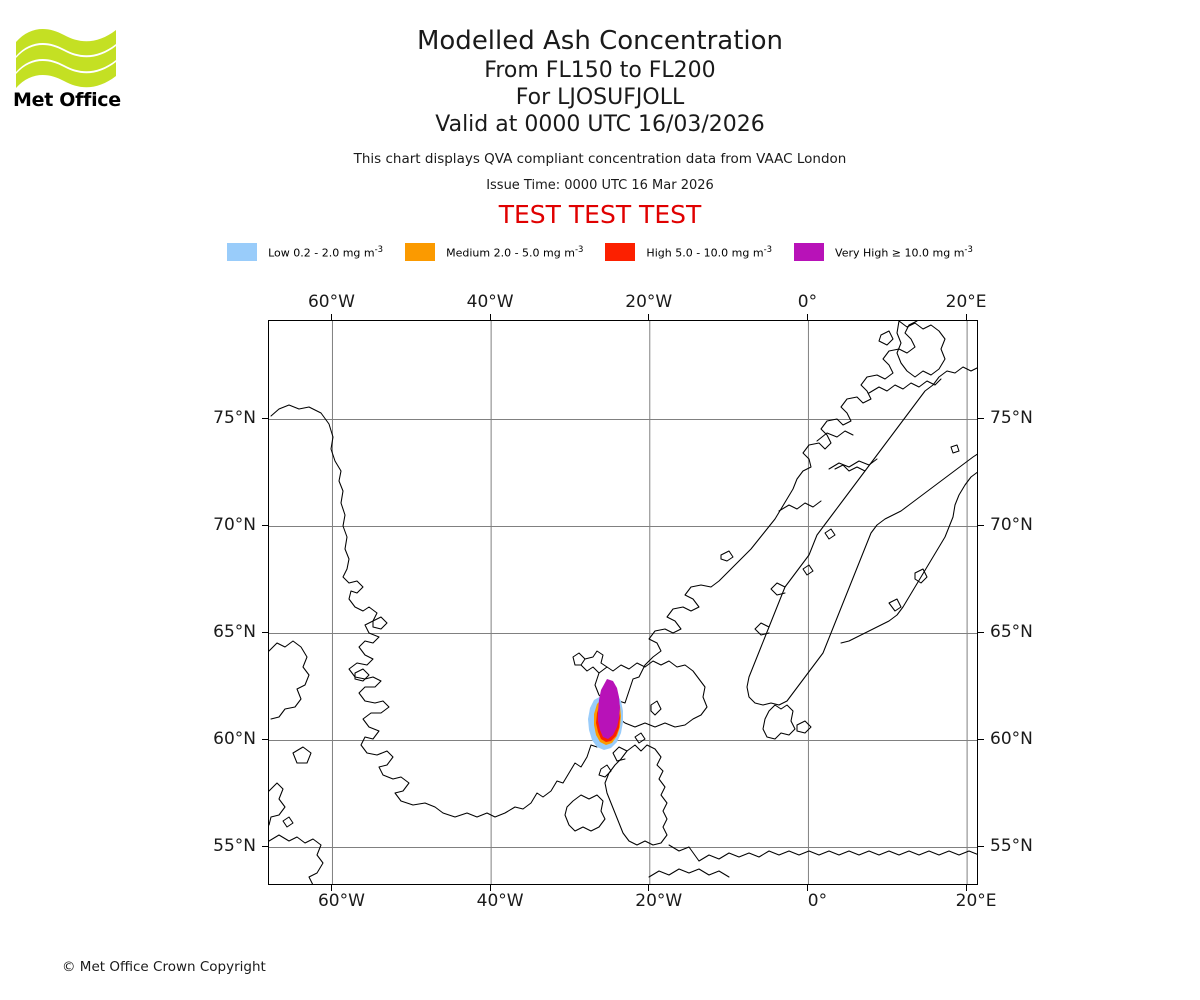 The image size is (1200, 1000). What do you see at coordinates (234, 632) in the screenshot?
I see `lat-label-left-65°N: 65°N` at bounding box center [234, 632].